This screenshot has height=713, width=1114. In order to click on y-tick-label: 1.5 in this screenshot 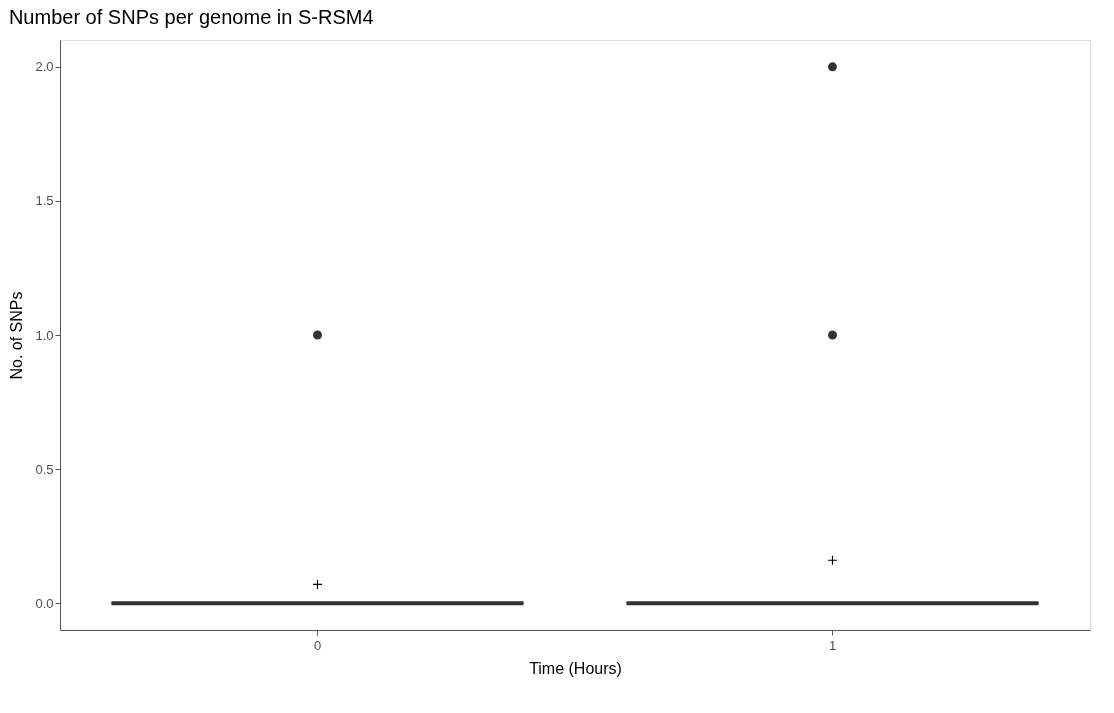, I will do `click(44, 201)`.